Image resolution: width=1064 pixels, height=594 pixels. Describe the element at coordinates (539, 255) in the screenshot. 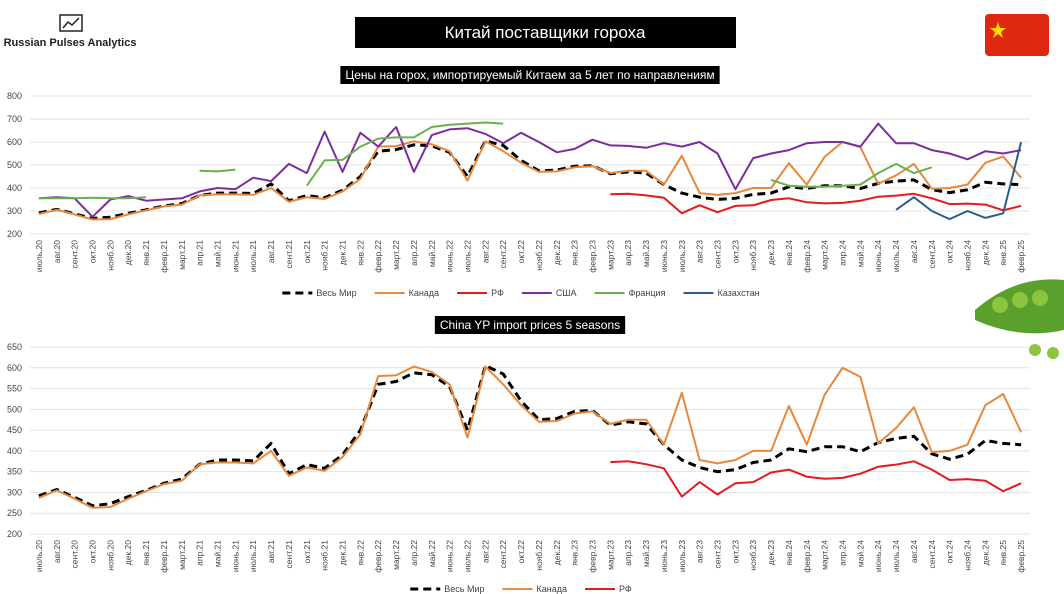

I see `x-tick-label: нояб.22` at that location.